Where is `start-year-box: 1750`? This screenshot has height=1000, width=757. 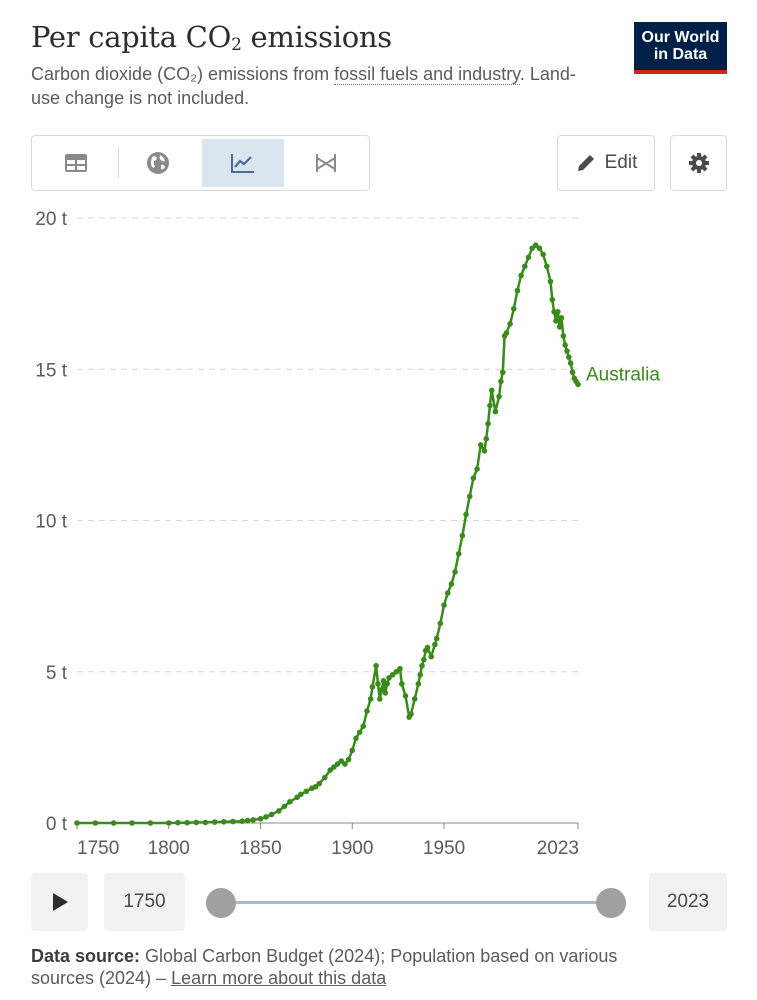 start-year-box: 1750 is located at coordinates (144, 902).